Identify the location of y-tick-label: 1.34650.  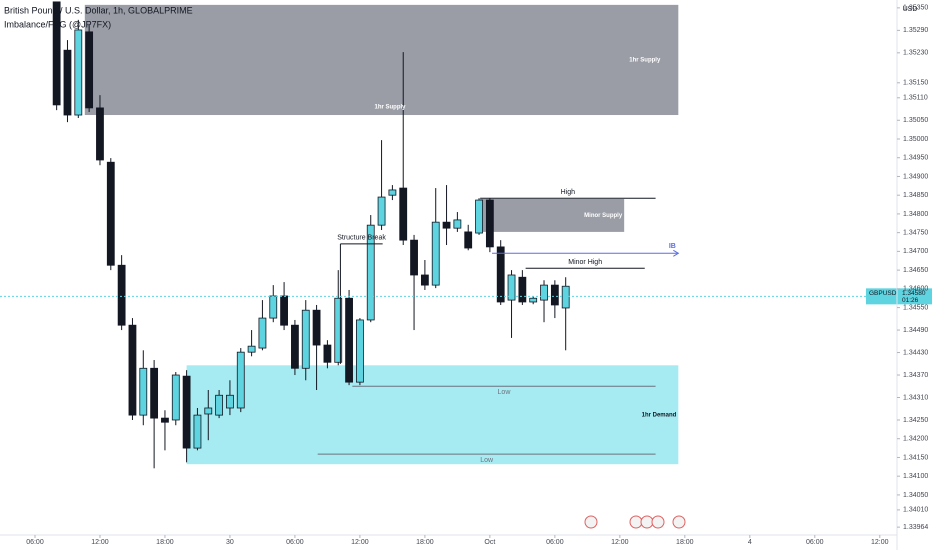
(915, 270).